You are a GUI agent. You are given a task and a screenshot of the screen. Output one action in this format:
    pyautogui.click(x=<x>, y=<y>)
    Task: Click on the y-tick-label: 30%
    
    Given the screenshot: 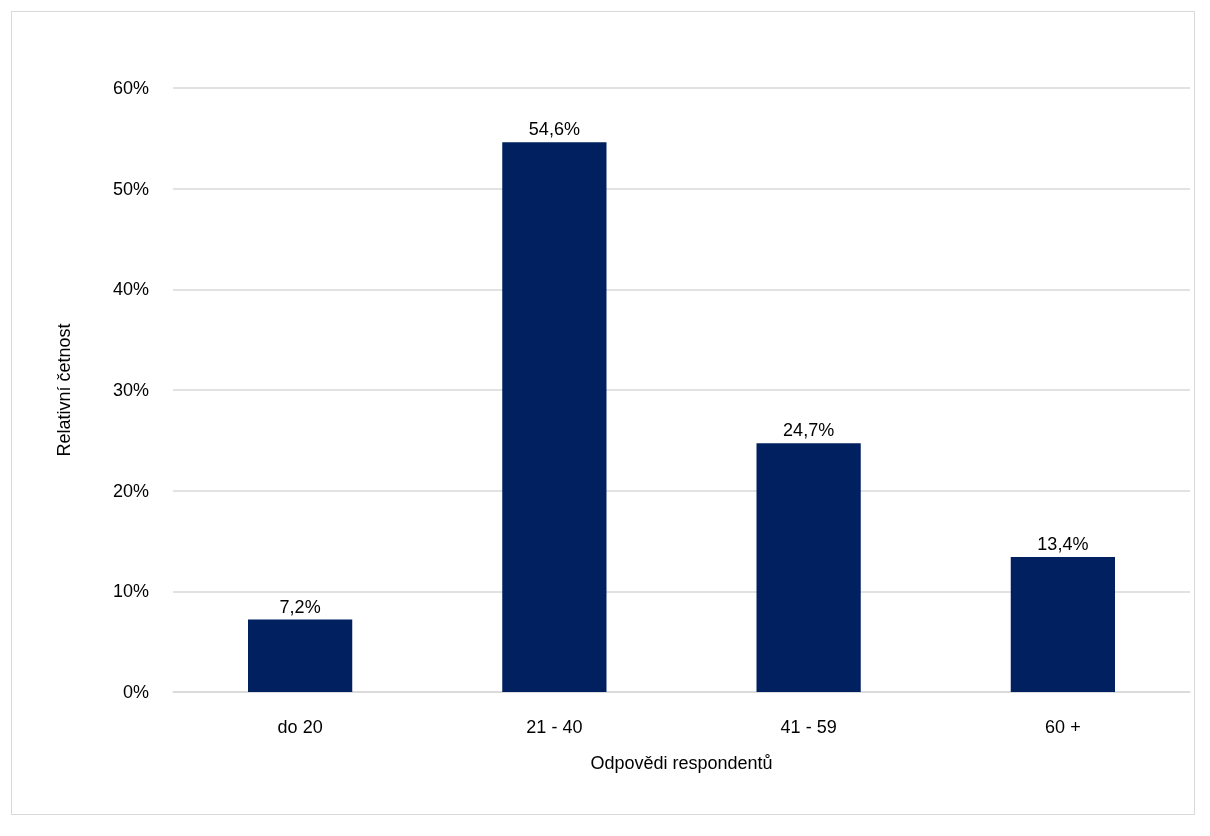 What is the action you would take?
    pyautogui.click(x=130, y=390)
    